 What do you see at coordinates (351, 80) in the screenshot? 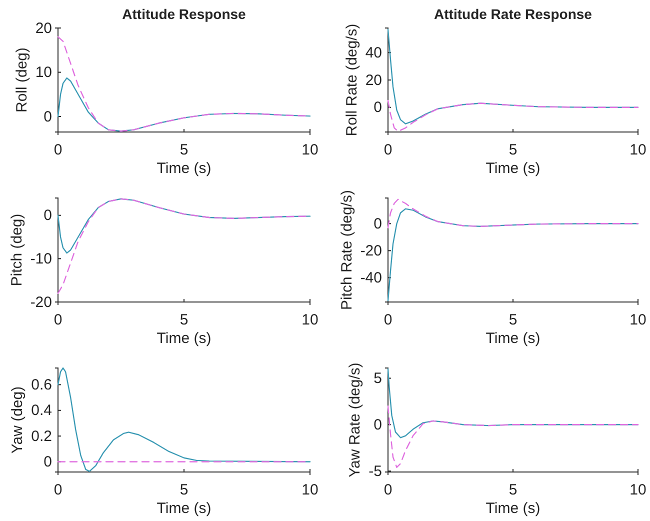
I see `y-axis-title: Roll Rate (deg/s)` at bounding box center [351, 80].